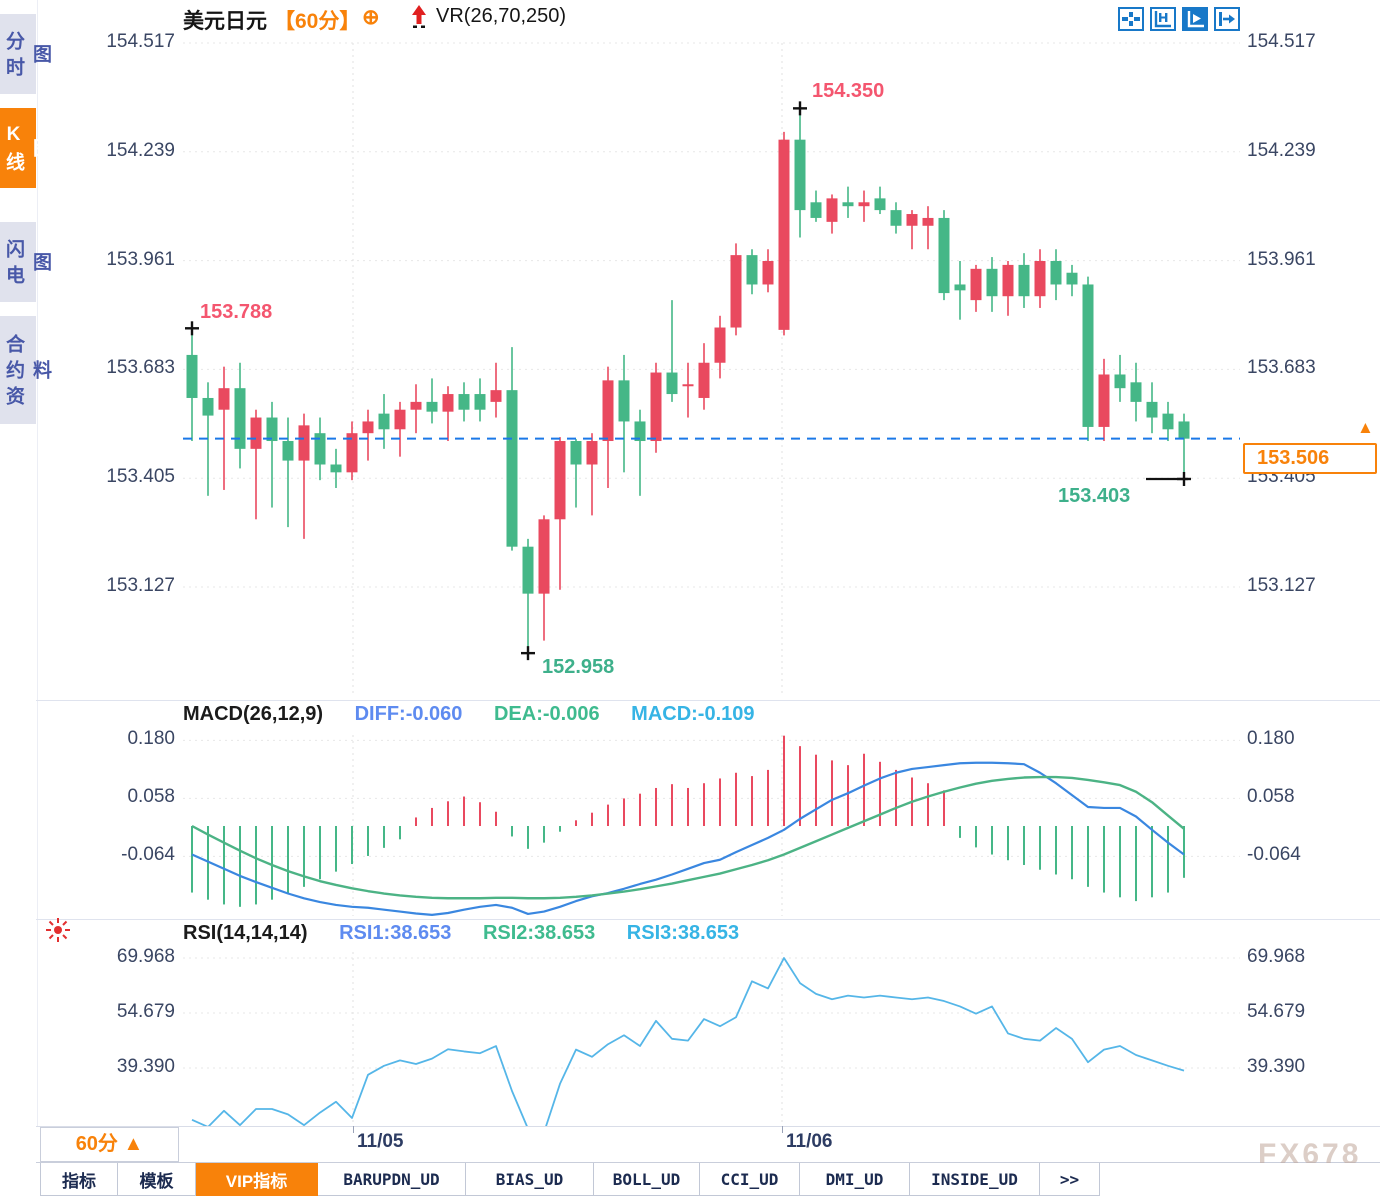 The image size is (1380, 1196). Describe the element at coordinates (109, 1144) in the screenshot. I see `period-selector: 60分 ▲` at that location.